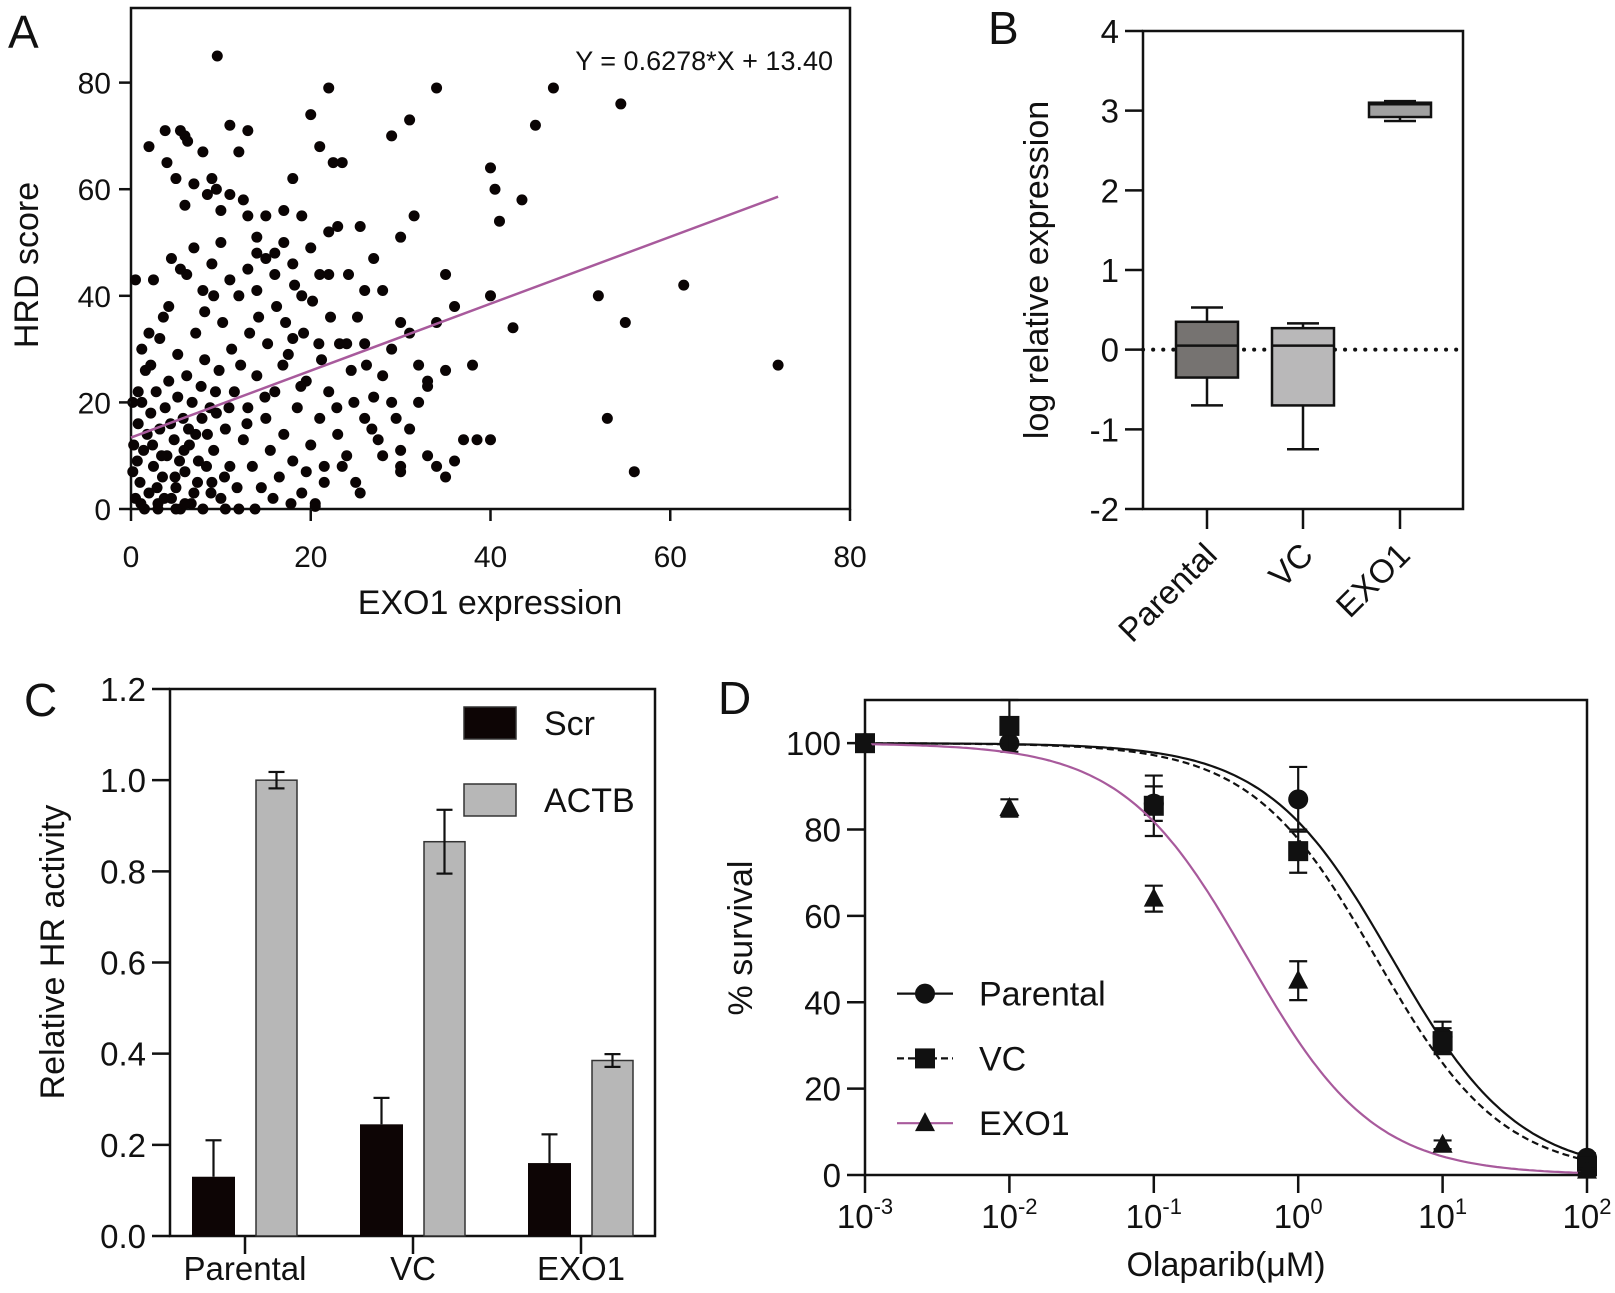  What do you see at coordinates (813, 743) in the screenshot?
I see `y-tick-label: 100` at bounding box center [813, 743].